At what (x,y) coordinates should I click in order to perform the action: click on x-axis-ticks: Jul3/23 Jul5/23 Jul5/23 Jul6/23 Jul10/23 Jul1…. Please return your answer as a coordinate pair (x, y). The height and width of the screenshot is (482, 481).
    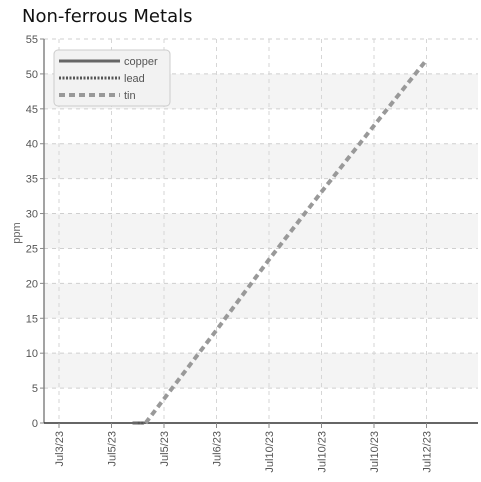
    Looking at the image, I should click on (244, 448).